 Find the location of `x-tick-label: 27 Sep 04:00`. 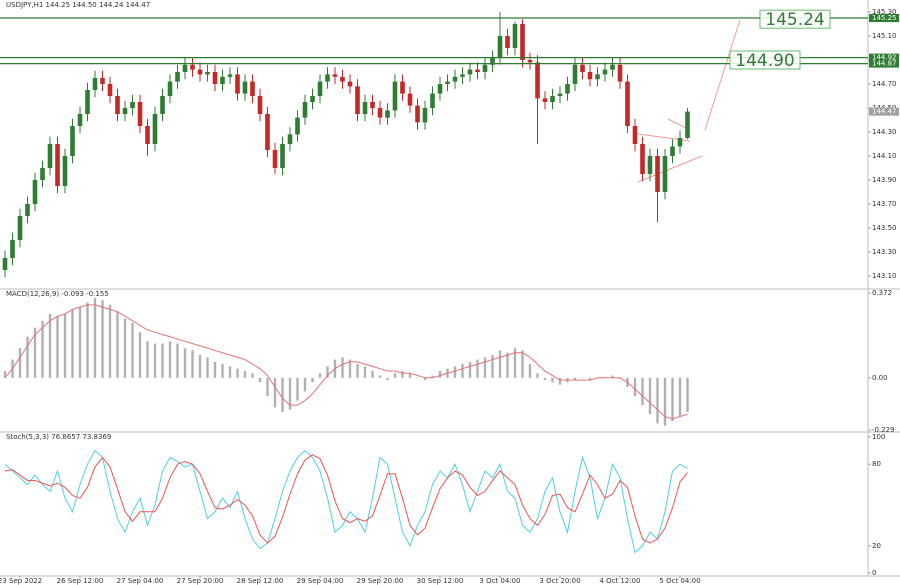

x-tick-label: 27 Sep 04:00 is located at coordinates (140, 581).